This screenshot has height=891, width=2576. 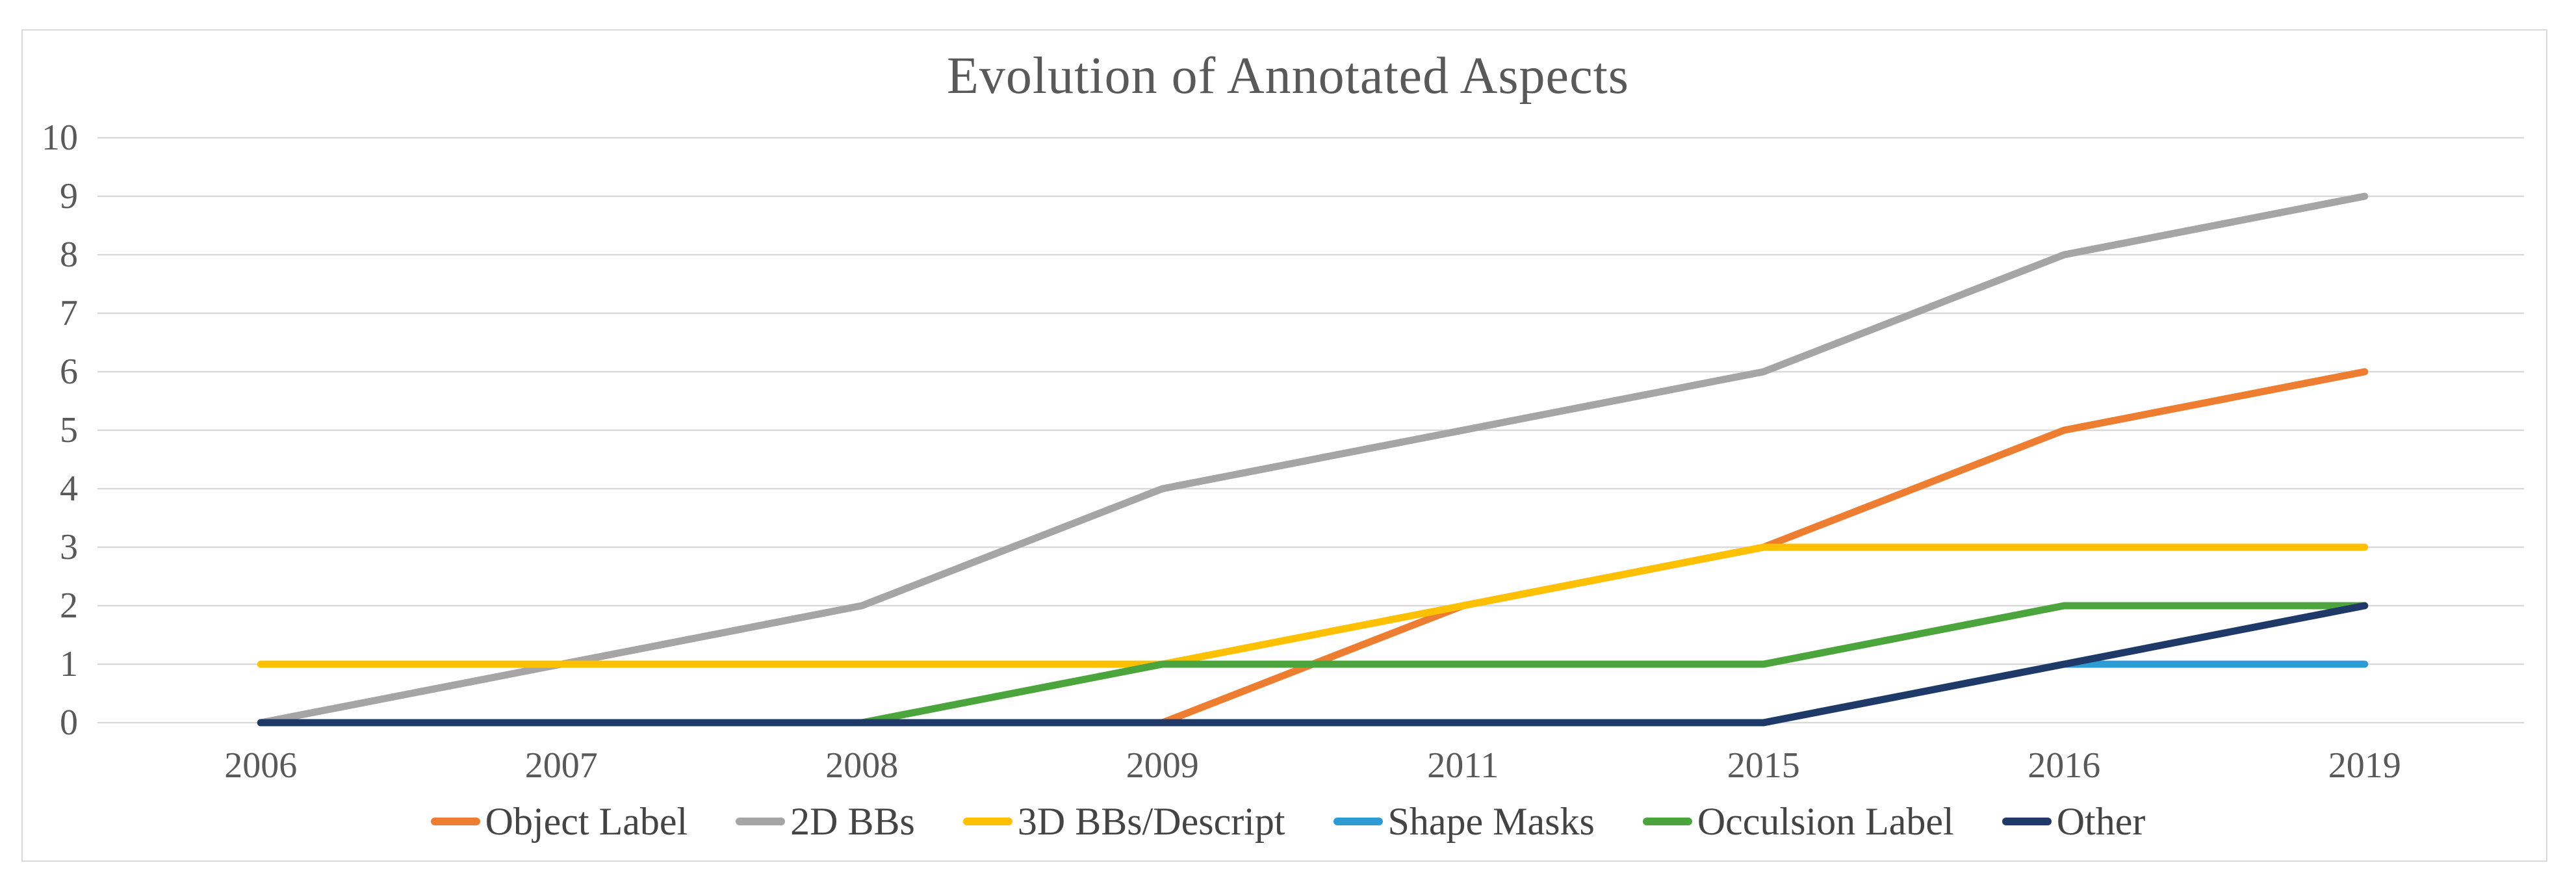 I want to click on y-axis-tick-label: 5, so click(x=69, y=430).